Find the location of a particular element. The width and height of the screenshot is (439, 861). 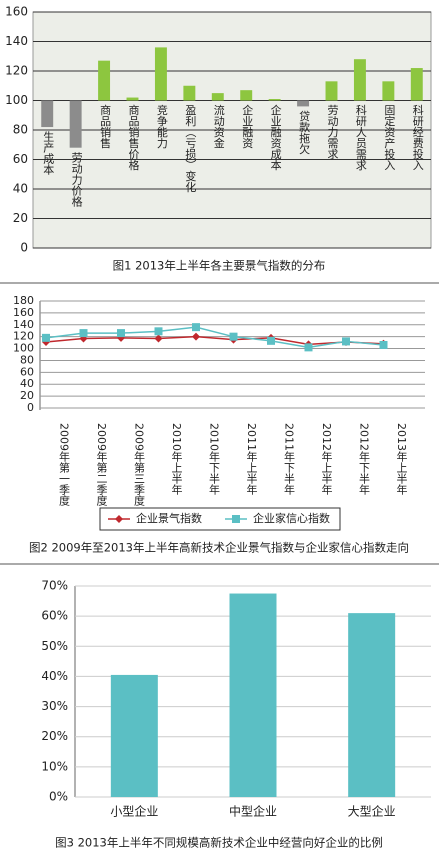

category-label: 竞争能力 is located at coordinates (161, 125).